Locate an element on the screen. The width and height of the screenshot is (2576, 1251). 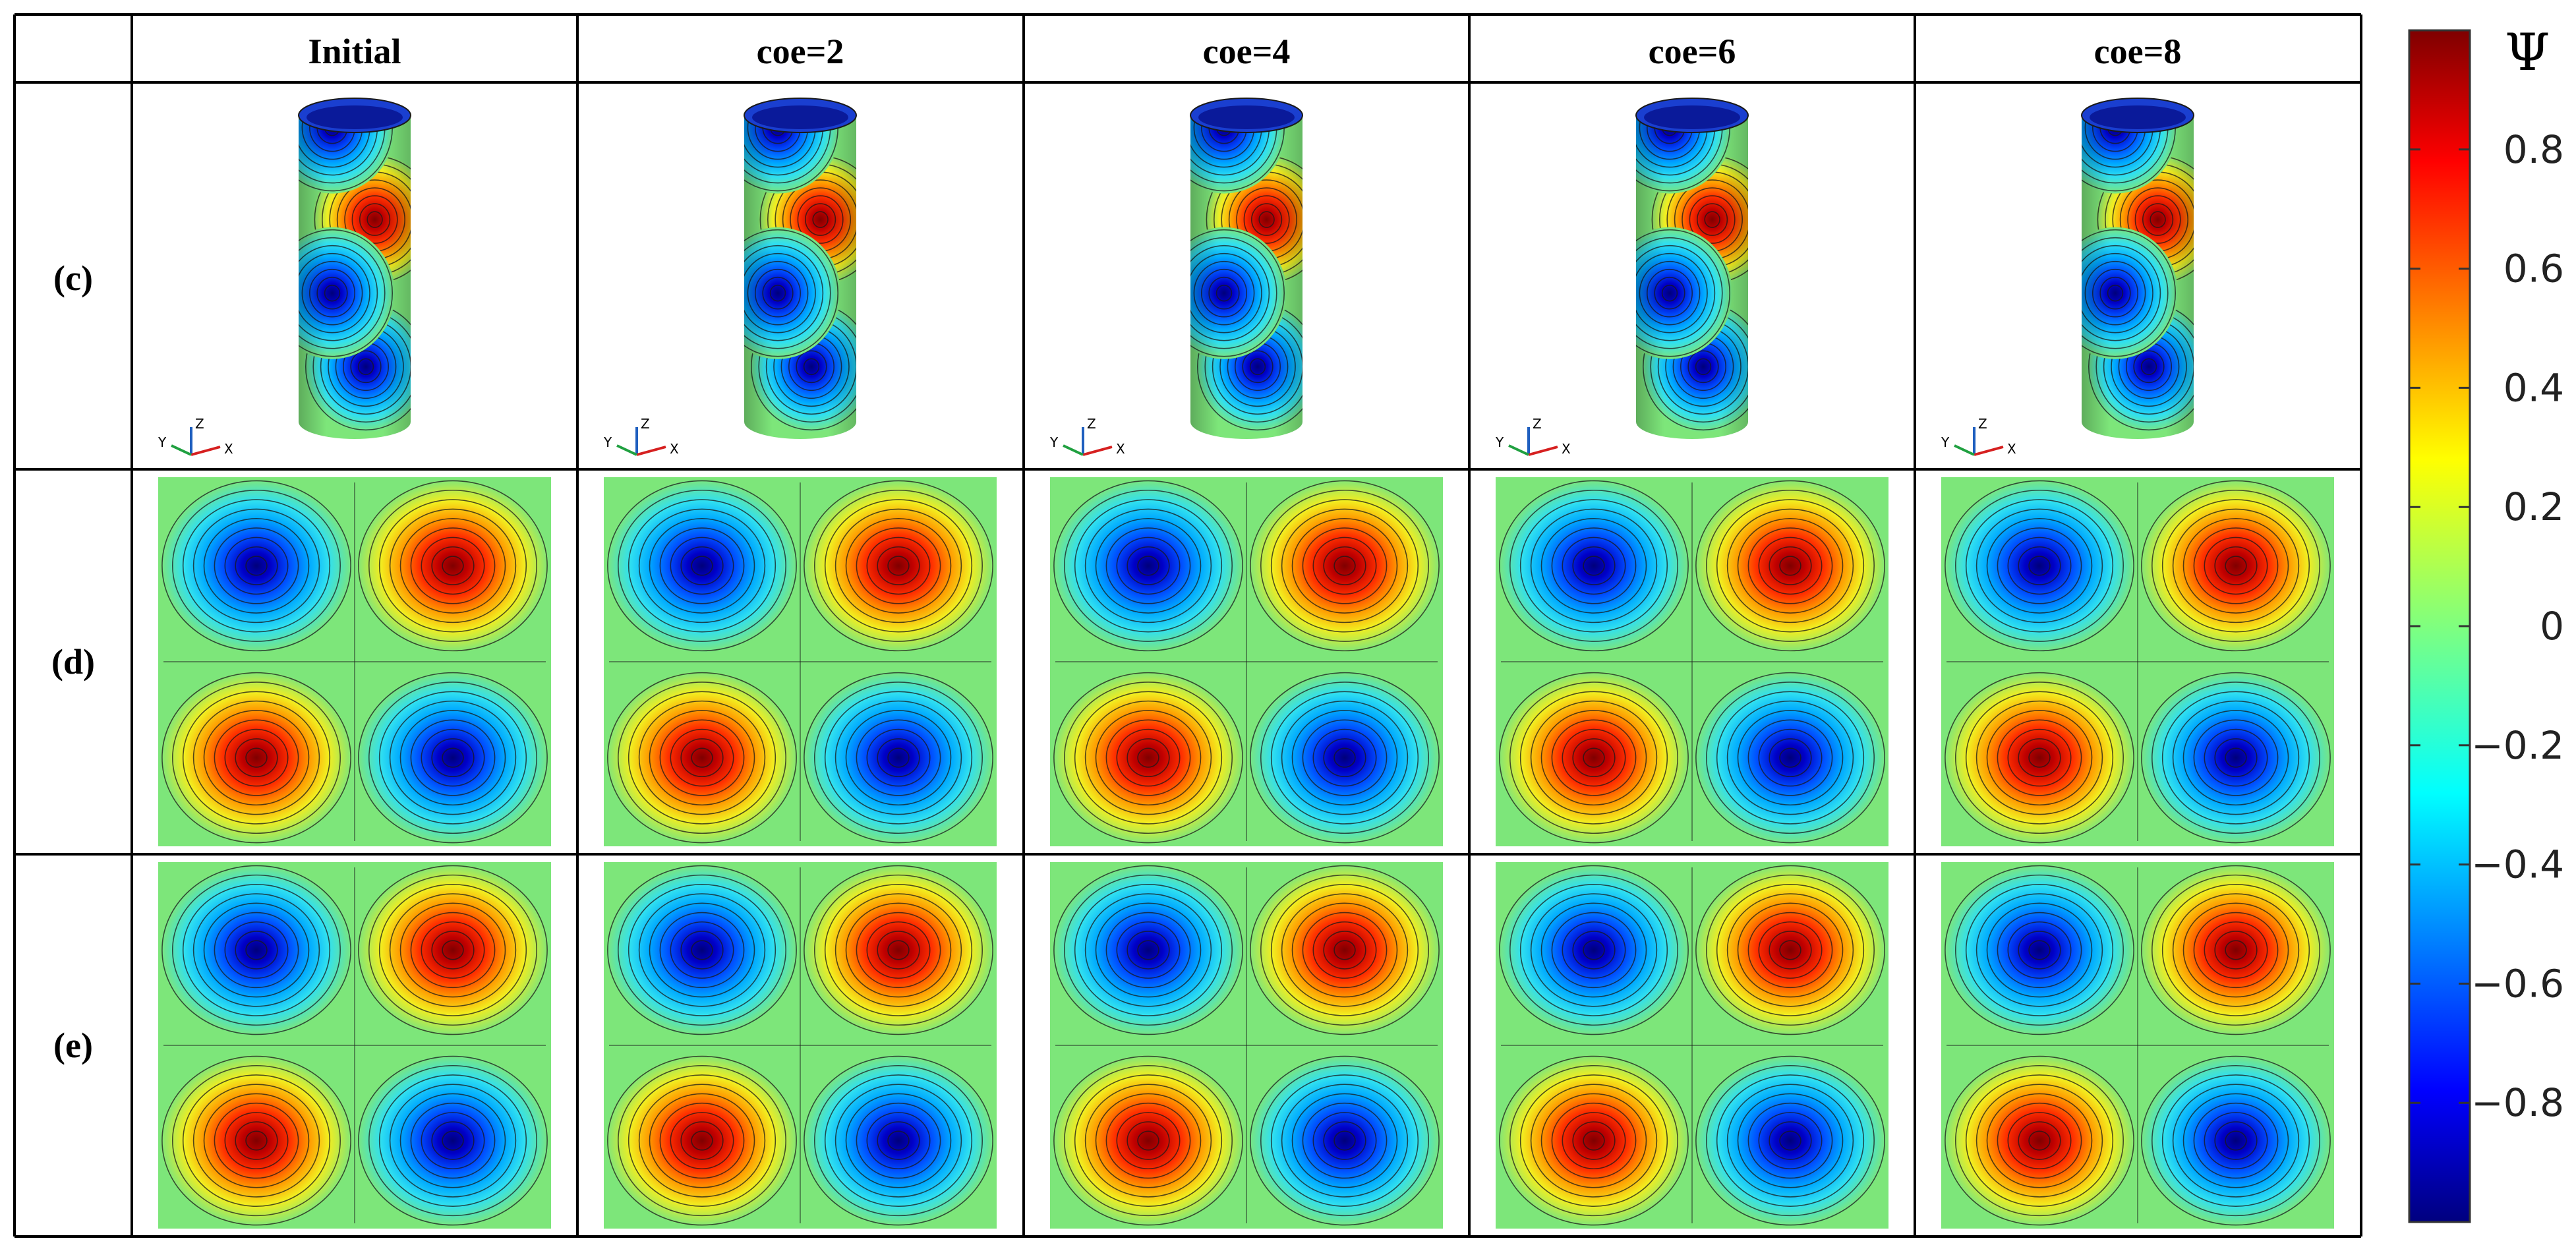
column-header-coe6: coe=6 is located at coordinates (1693, 52).